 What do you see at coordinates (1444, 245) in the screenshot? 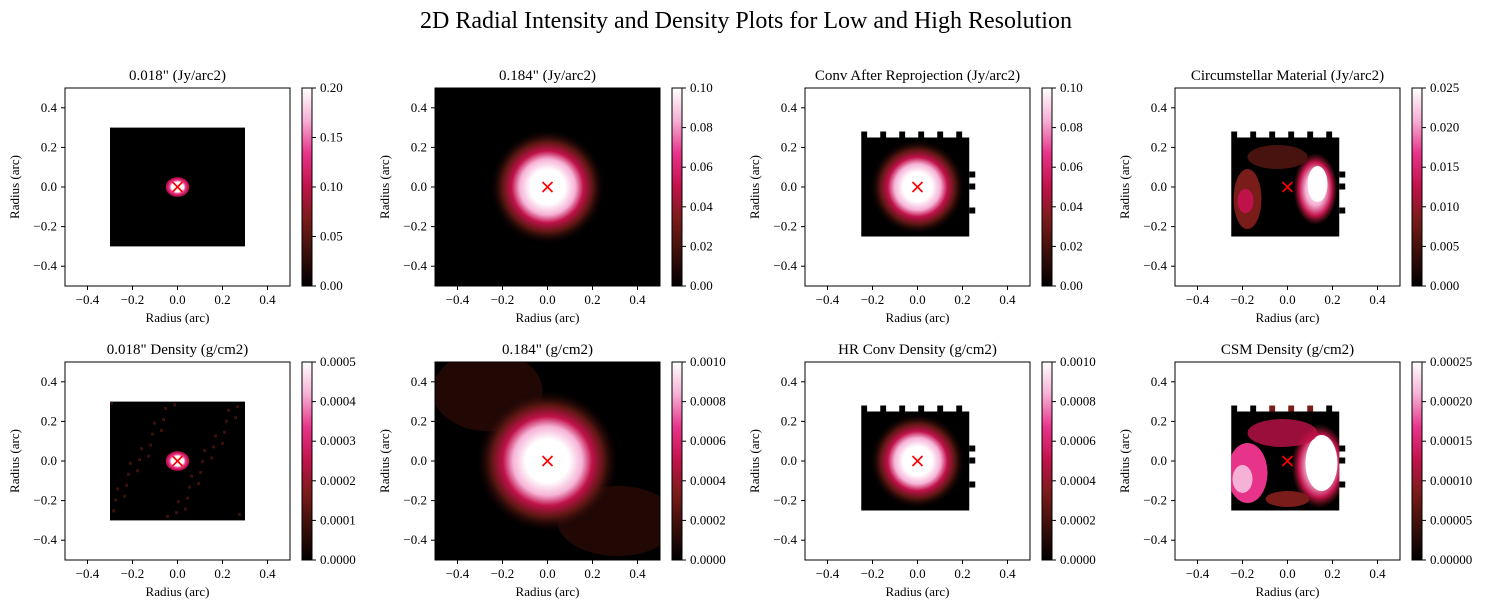
I see `colorbar-tick-label: 0.005` at bounding box center [1444, 245].